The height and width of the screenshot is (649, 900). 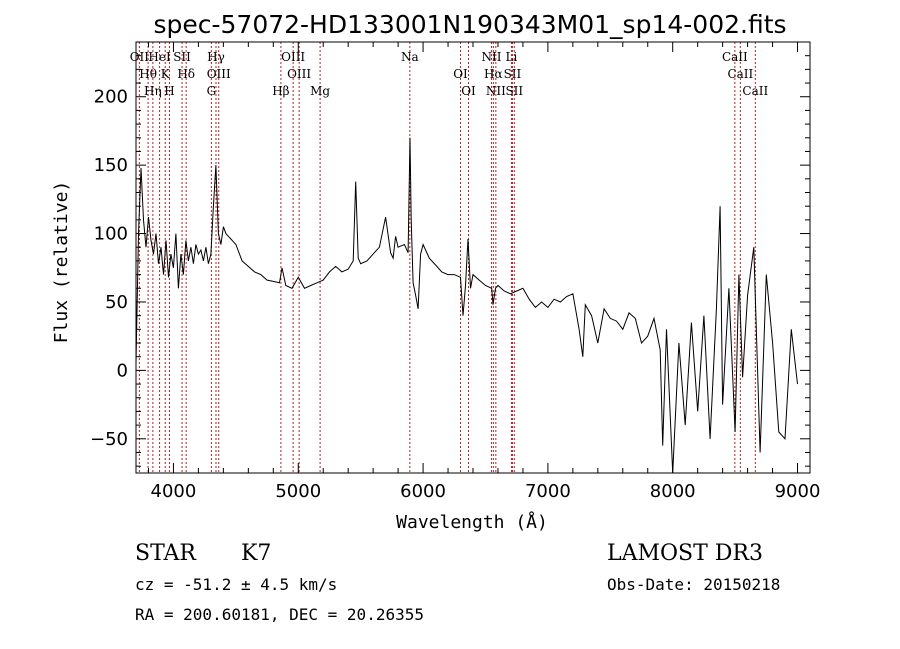 I want to click on survey-name: LAMOST DR3, so click(x=685, y=553).